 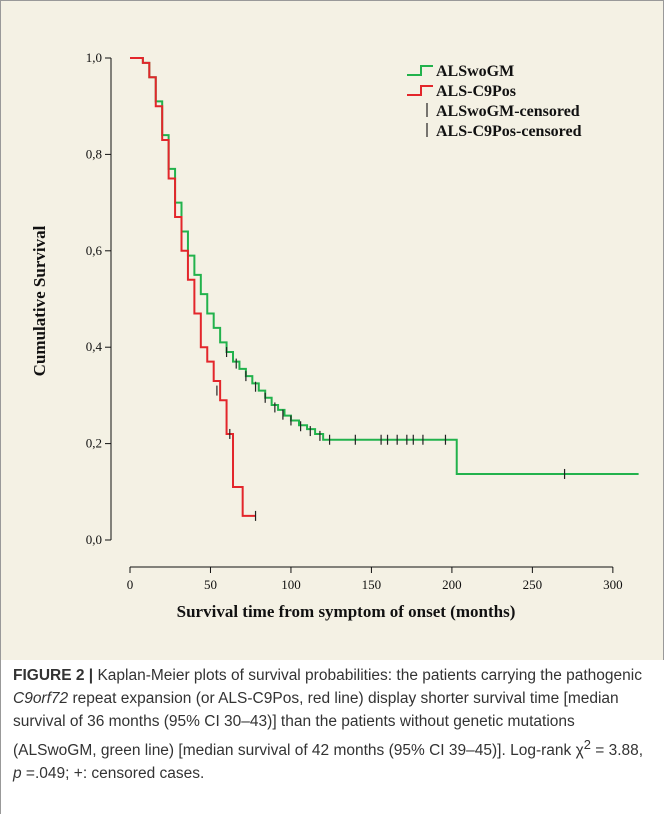 I want to click on x-tick-label: 300, so click(x=613, y=584).